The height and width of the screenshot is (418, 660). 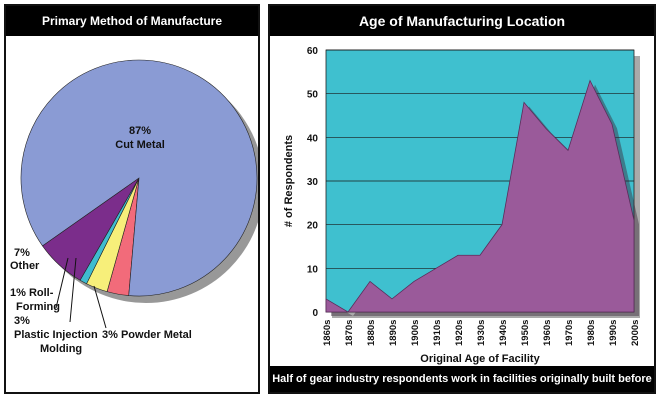 I want to click on pie-label-roll: Forming, so click(x=38, y=307).